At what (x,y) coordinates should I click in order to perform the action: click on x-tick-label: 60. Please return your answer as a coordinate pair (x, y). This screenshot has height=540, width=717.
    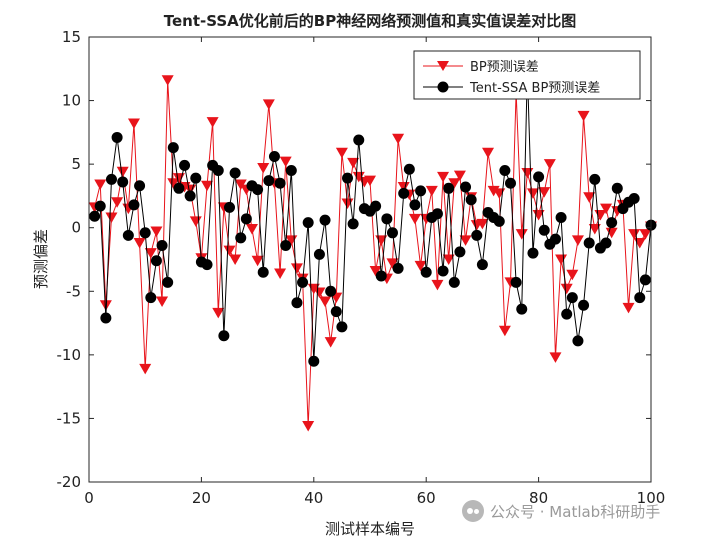
    Looking at the image, I should click on (426, 498).